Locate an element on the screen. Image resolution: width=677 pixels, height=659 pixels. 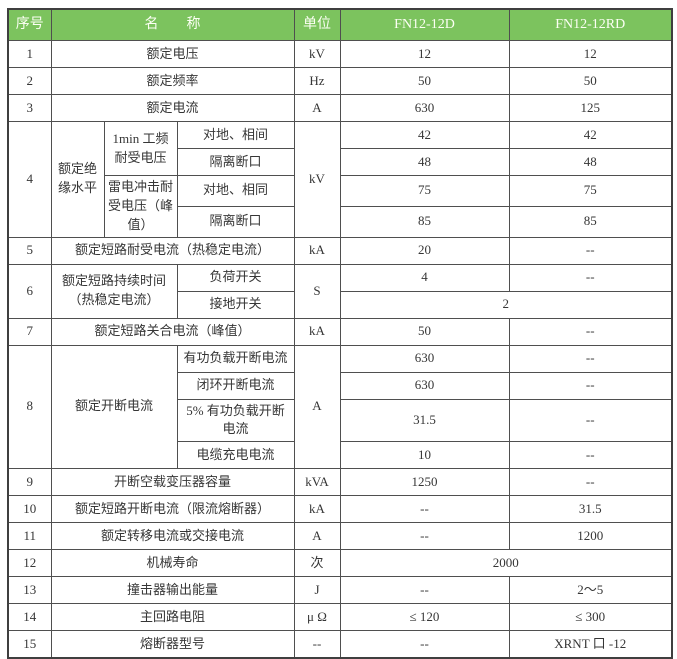
table-row: 12 机械寿命次 2000 is located at coordinates (340, 563).